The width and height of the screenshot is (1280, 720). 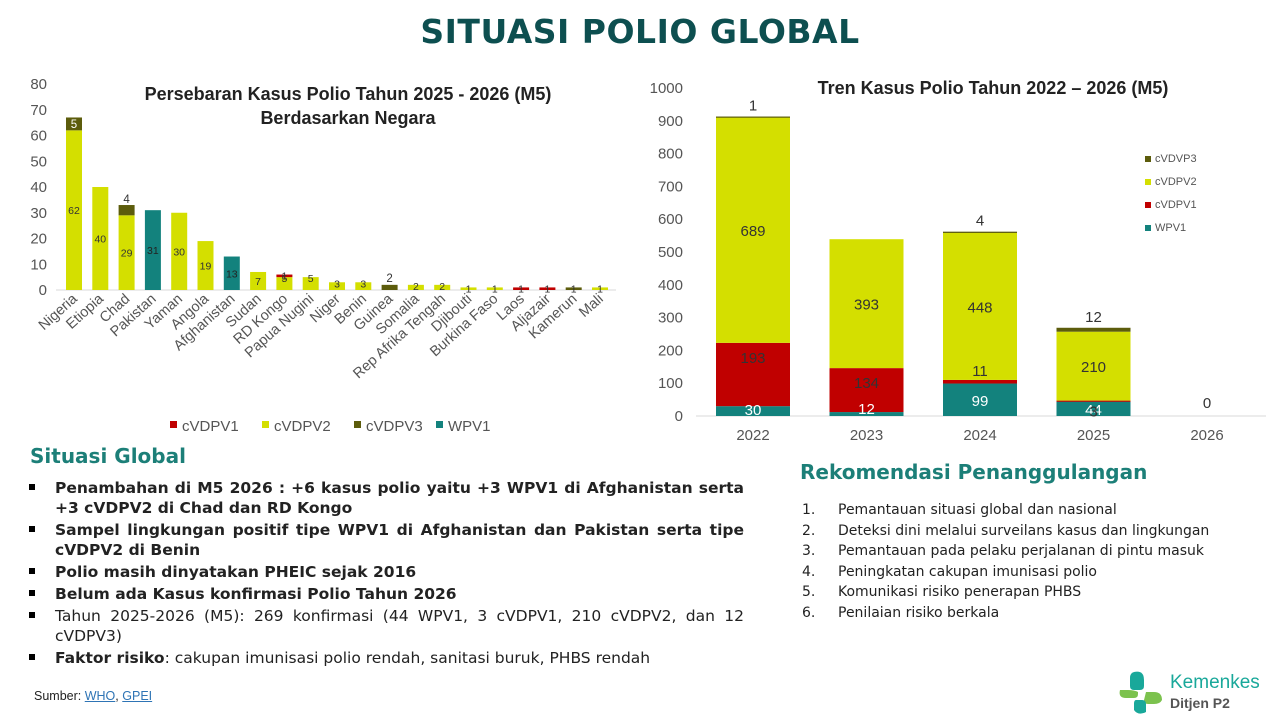 What do you see at coordinates (977, 510) in the screenshot?
I see `item-text: Pemantauan situasi global dan nasional` at bounding box center [977, 510].